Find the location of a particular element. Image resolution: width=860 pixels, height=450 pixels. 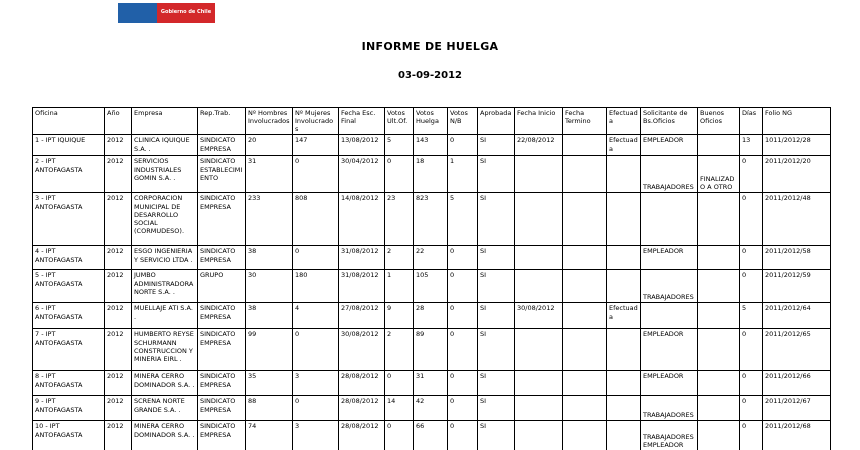

column-header: Folio NG is located at coordinates (796, 121).